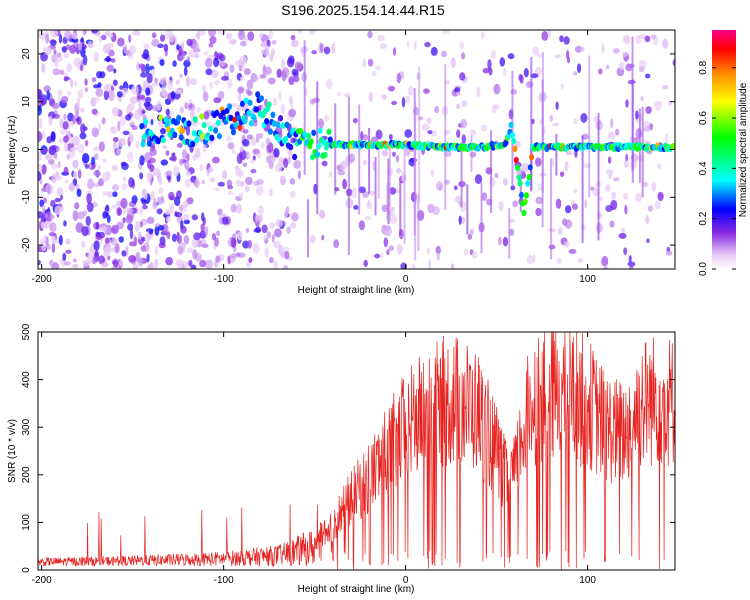  What do you see at coordinates (26, 522) in the screenshot?
I see `y-tick-label: 100` at bounding box center [26, 522].